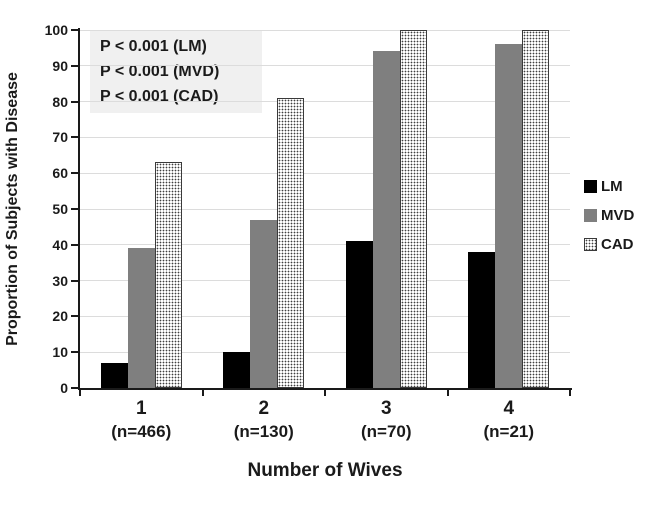 This screenshot has height=508, width=670. I want to click on legend-label-cad: CAD, so click(617, 244).